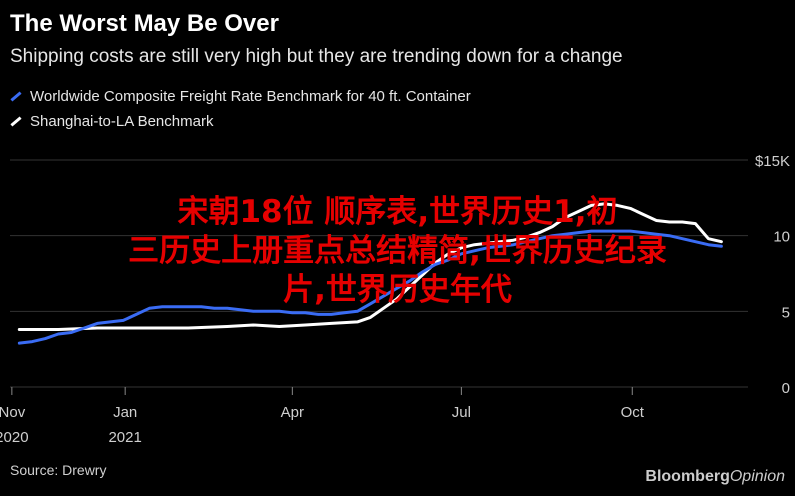 Image resolution: width=795 pixels, height=496 pixels. I want to click on brand-opinion: Opinion, so click(757, 476).